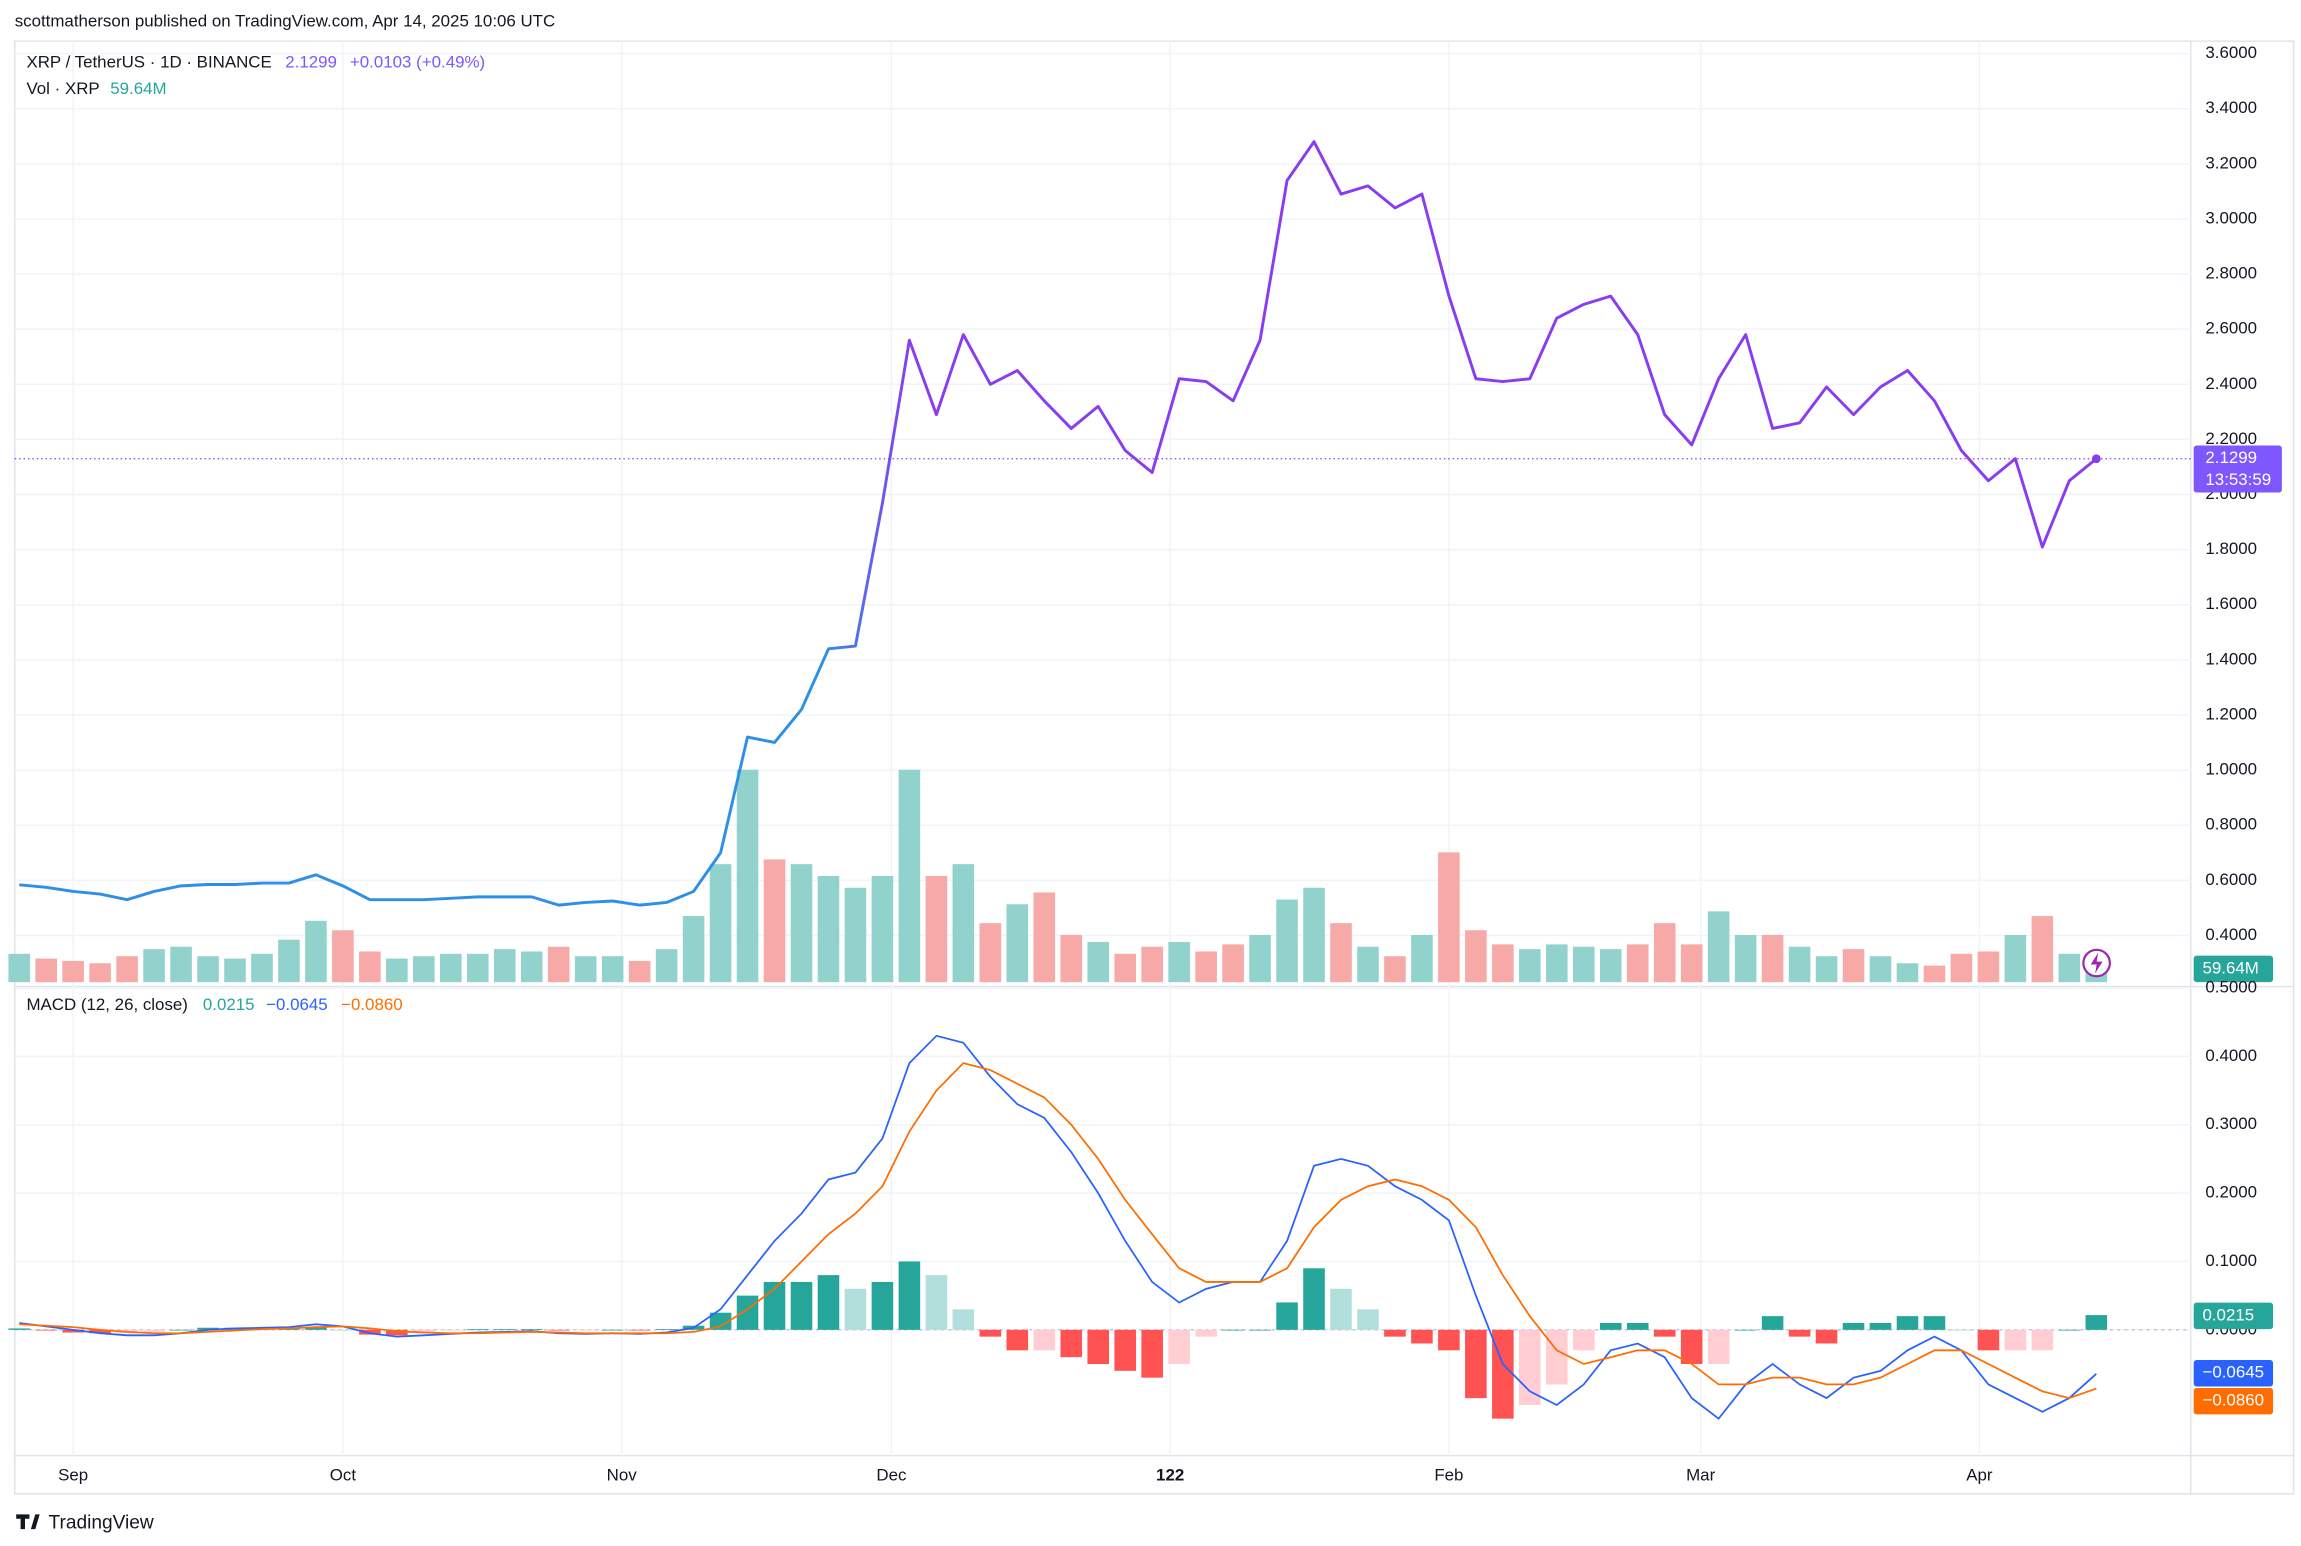 Image resolution: width=2301 pixels, height=1546 pixels. I want to click on price-badge-label: −0.0645, so click(2233, 1372).